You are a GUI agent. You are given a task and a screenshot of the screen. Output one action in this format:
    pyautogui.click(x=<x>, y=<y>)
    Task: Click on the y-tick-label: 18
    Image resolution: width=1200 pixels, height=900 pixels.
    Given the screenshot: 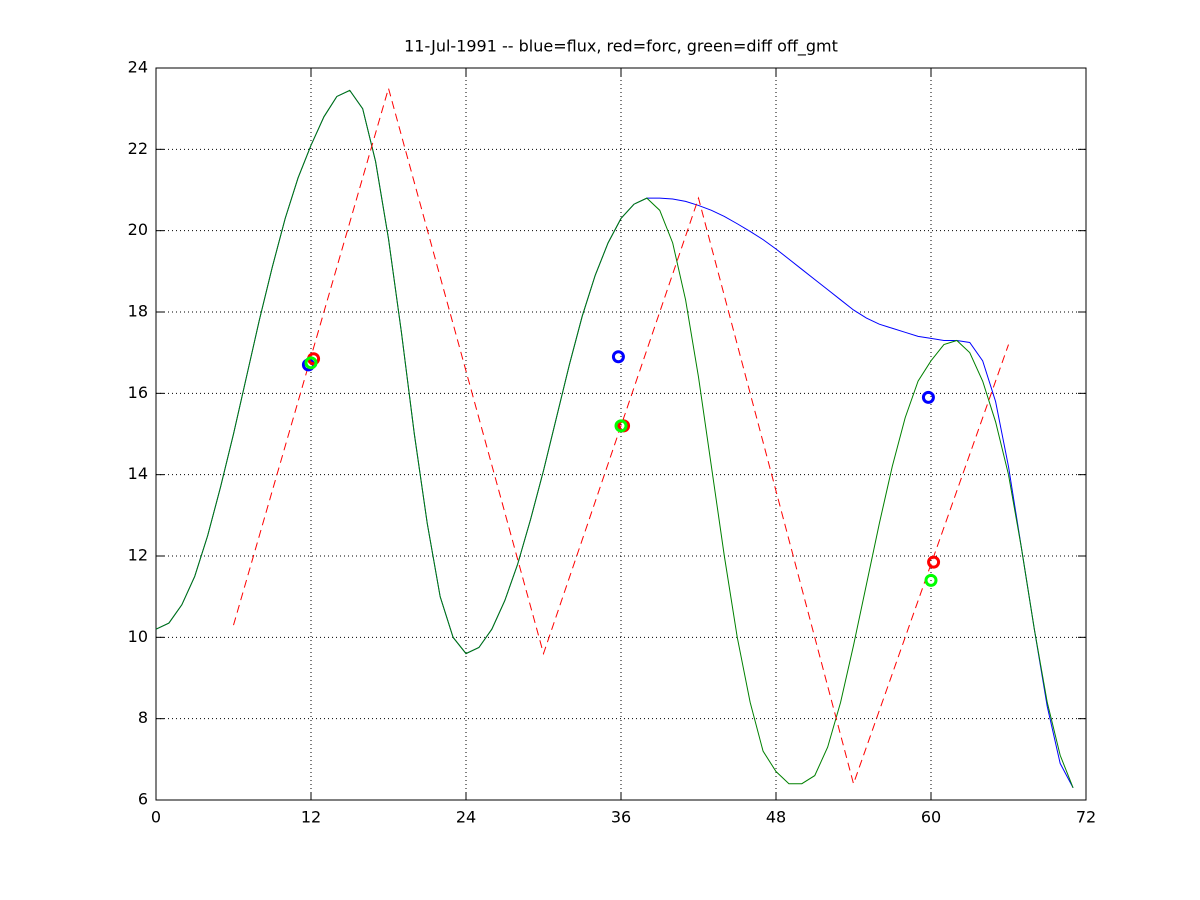 What is the action you would take?
    pyautogui.click(x=138, y=311)
    